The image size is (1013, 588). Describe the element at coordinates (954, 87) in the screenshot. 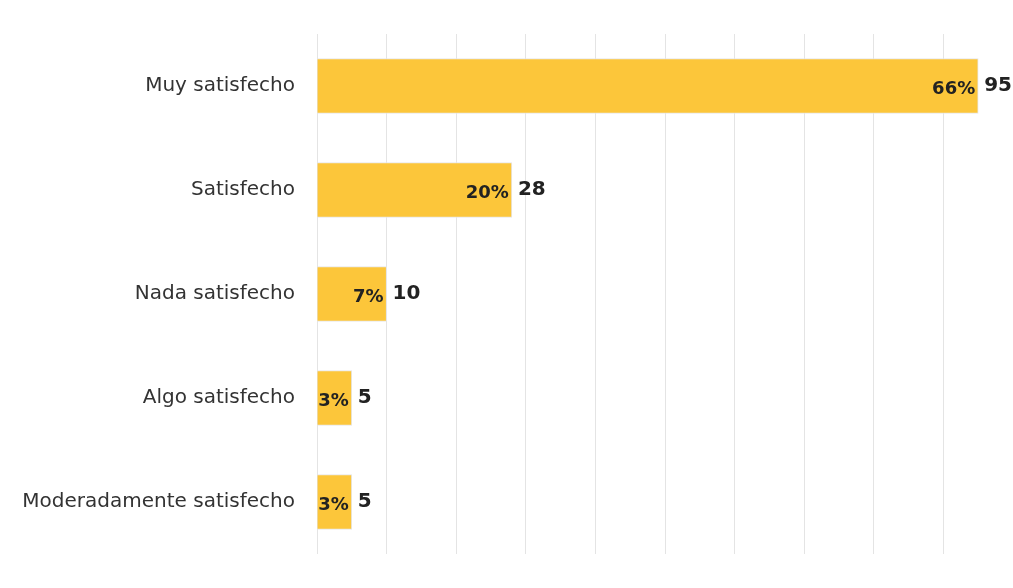

I see `annotation: 66%` at that location.